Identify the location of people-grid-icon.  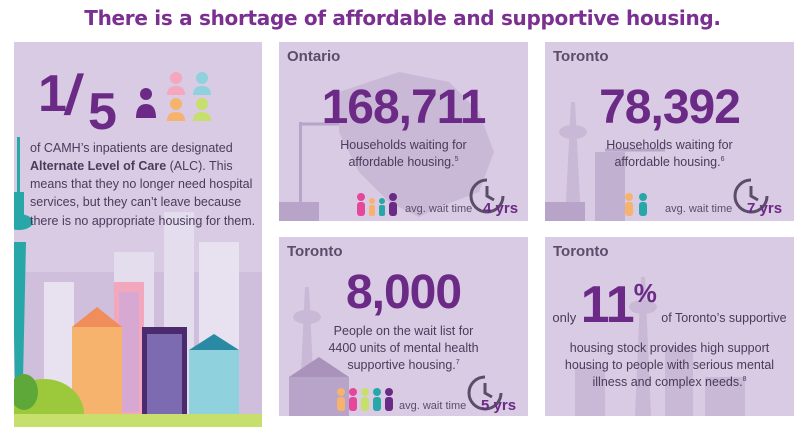
(173, 96).